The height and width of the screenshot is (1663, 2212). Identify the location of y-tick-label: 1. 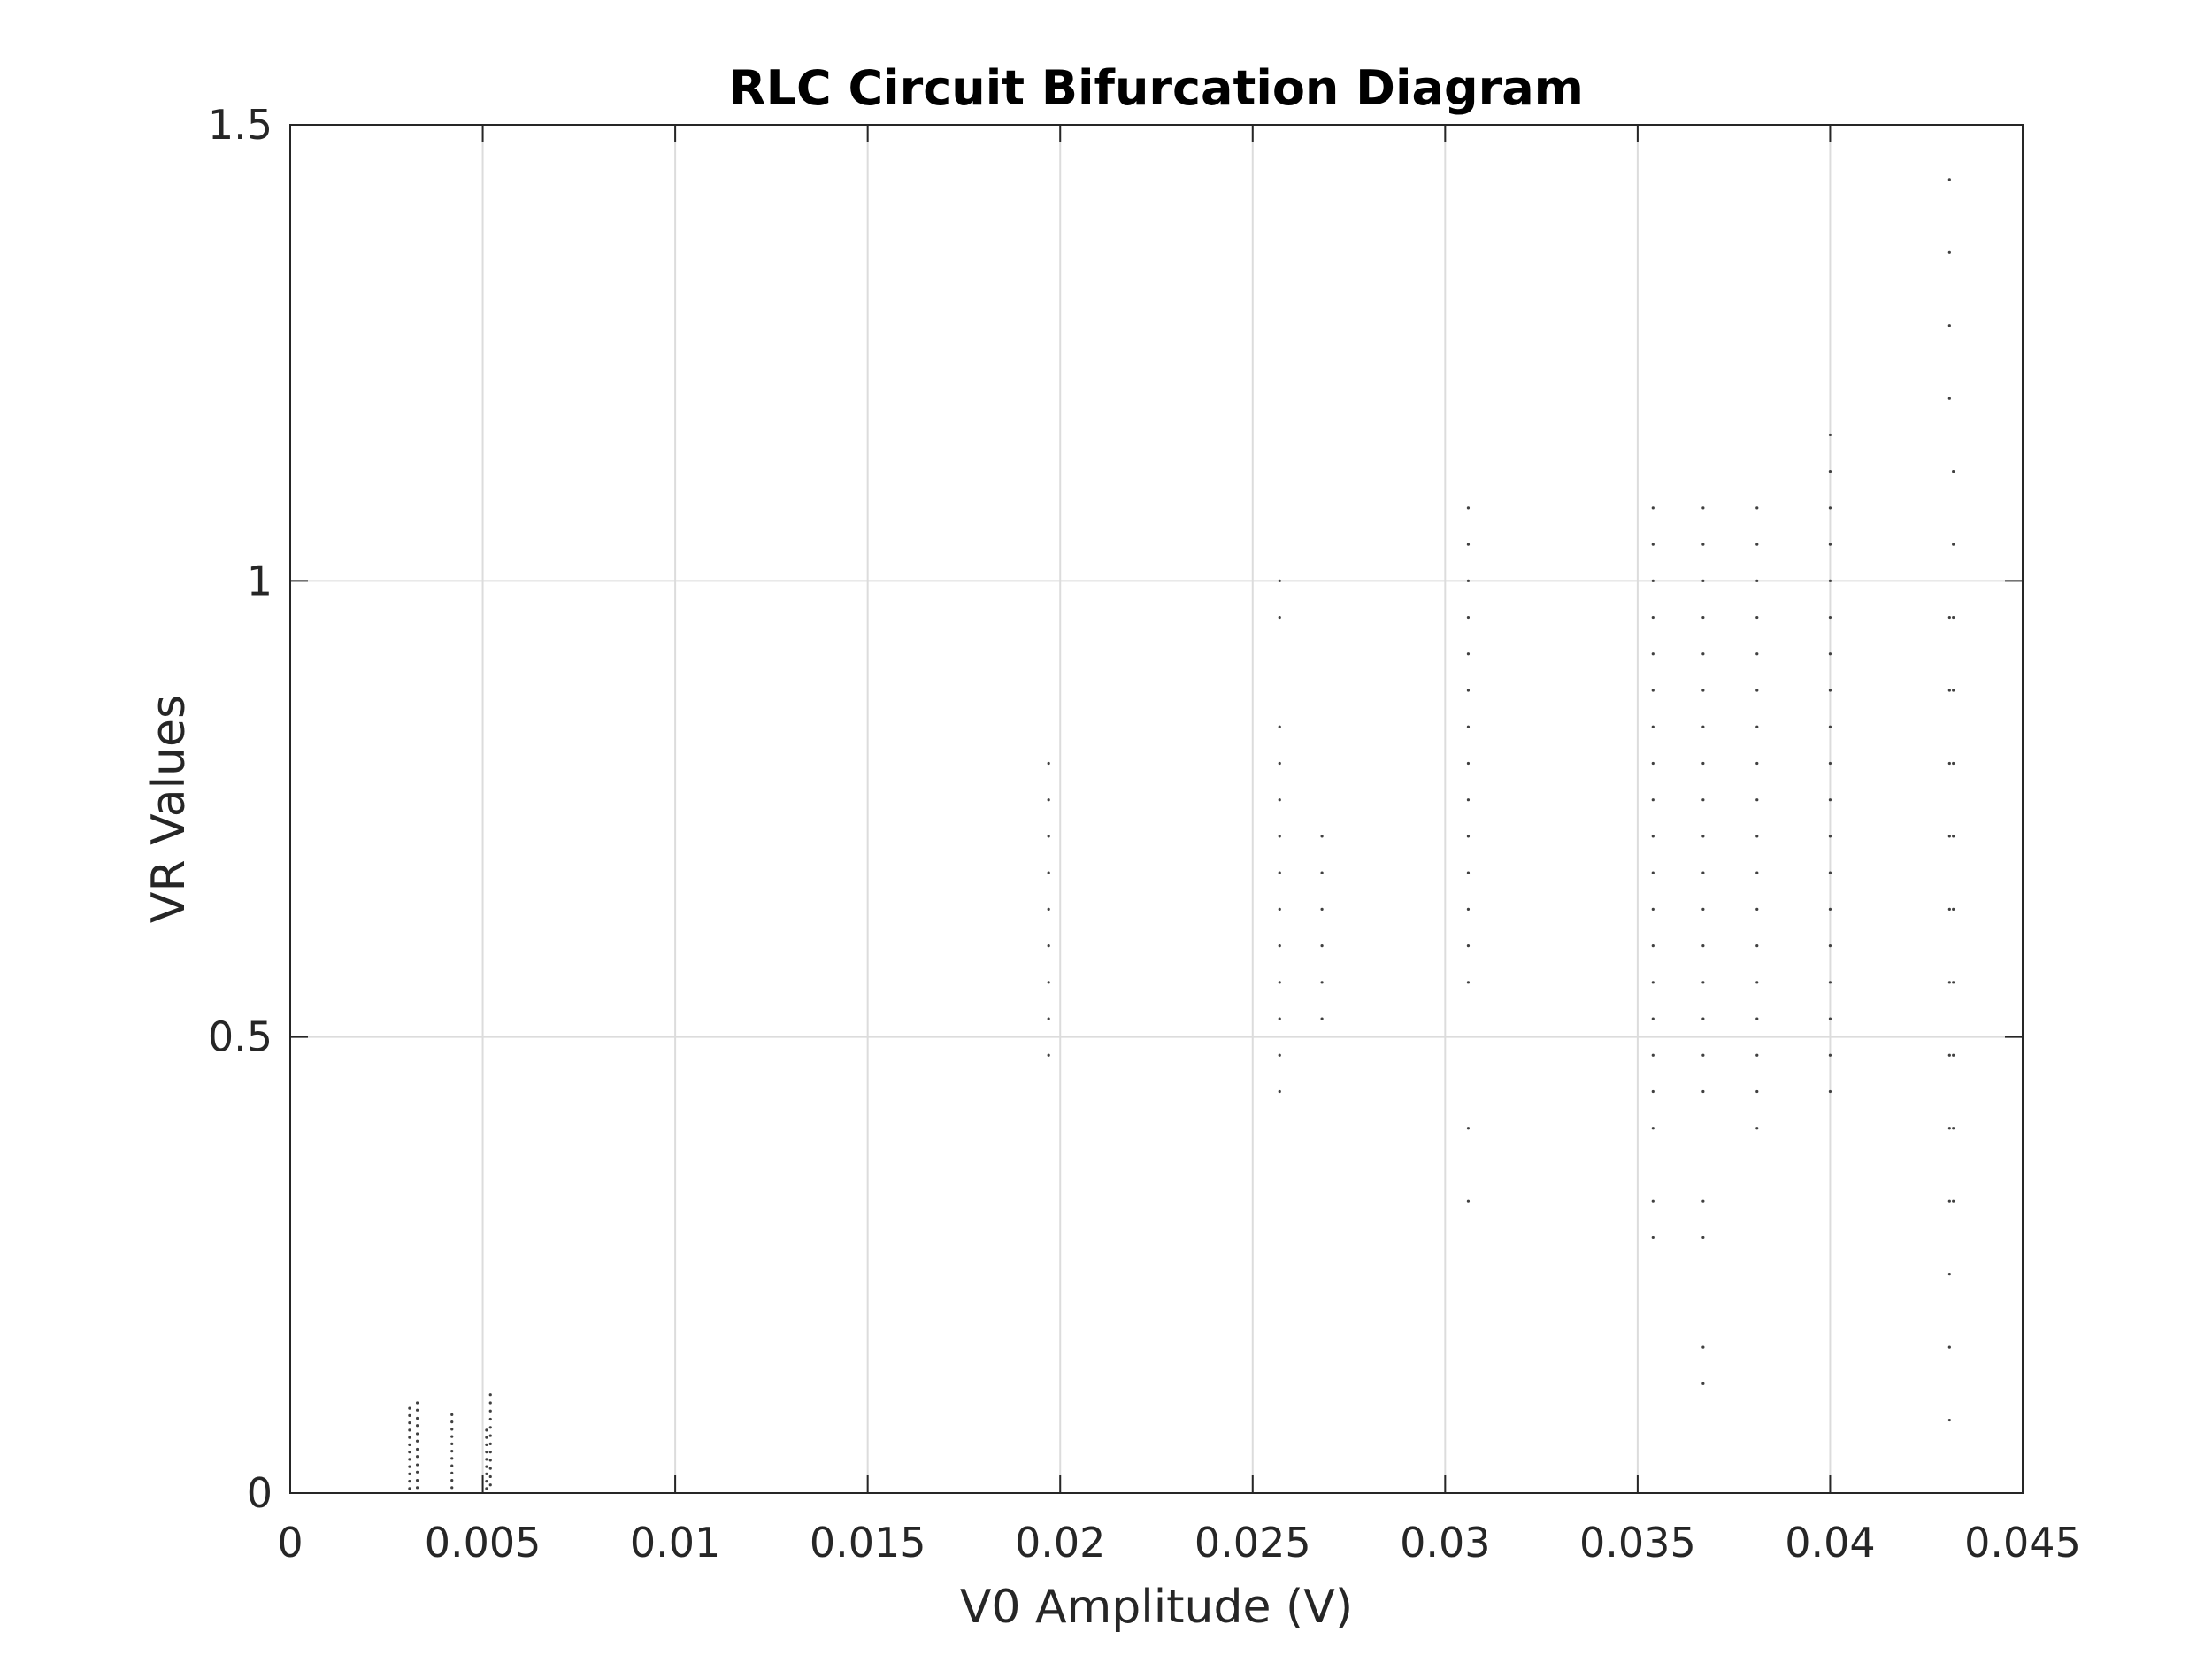
(260, 581).